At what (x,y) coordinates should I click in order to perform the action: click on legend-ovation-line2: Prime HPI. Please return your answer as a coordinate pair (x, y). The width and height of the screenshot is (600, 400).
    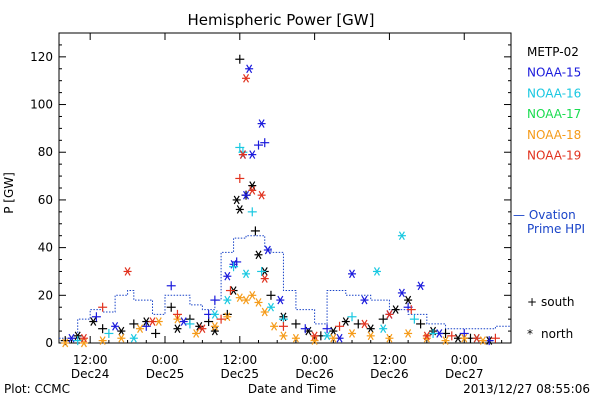
    Looking at the image, I should click on (556, 229).